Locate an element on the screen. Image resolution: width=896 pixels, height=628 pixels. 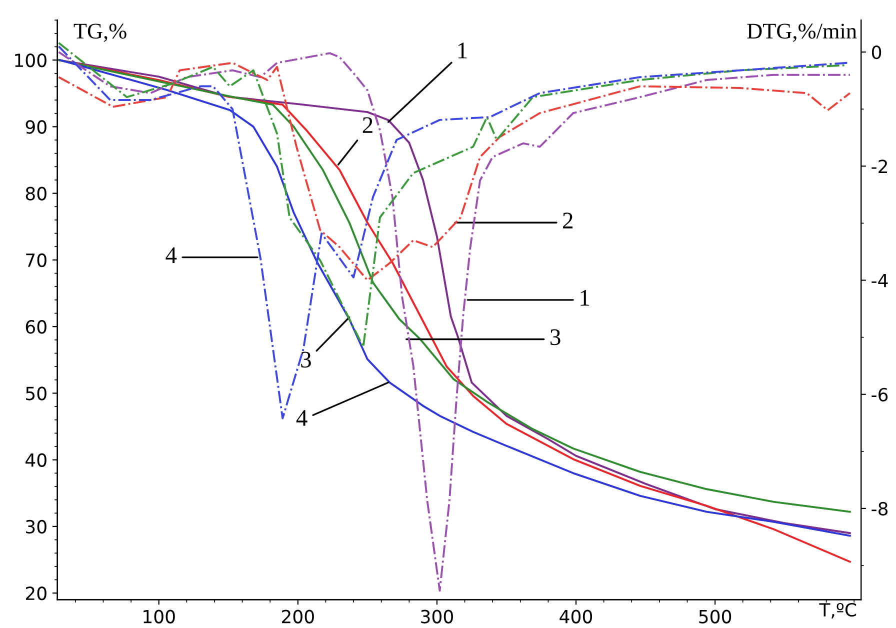
y-tick-label: 80 is located at coordinates (36, 193).